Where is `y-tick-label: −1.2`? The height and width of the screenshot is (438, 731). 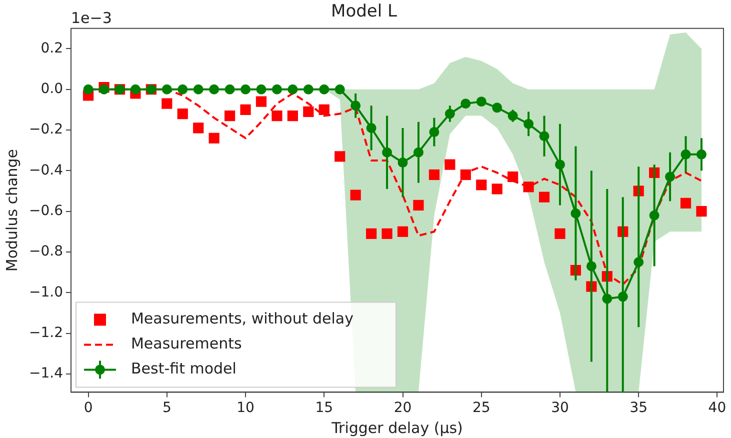 y-tick-label: −1.2 is located at coordinates (45, 332).